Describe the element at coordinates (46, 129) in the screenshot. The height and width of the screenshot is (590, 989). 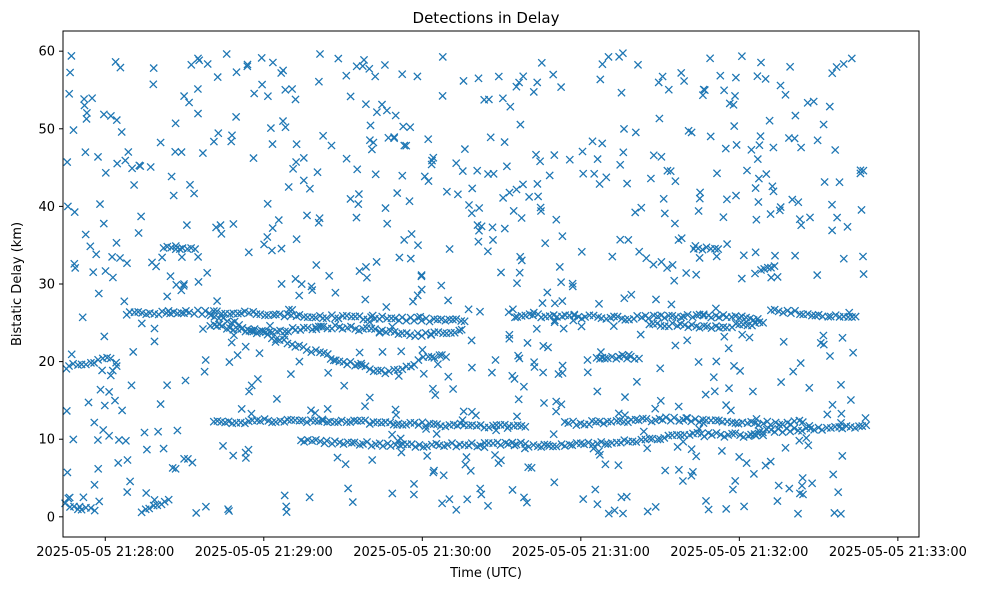
I see `y-tick-label: 50` at that location.